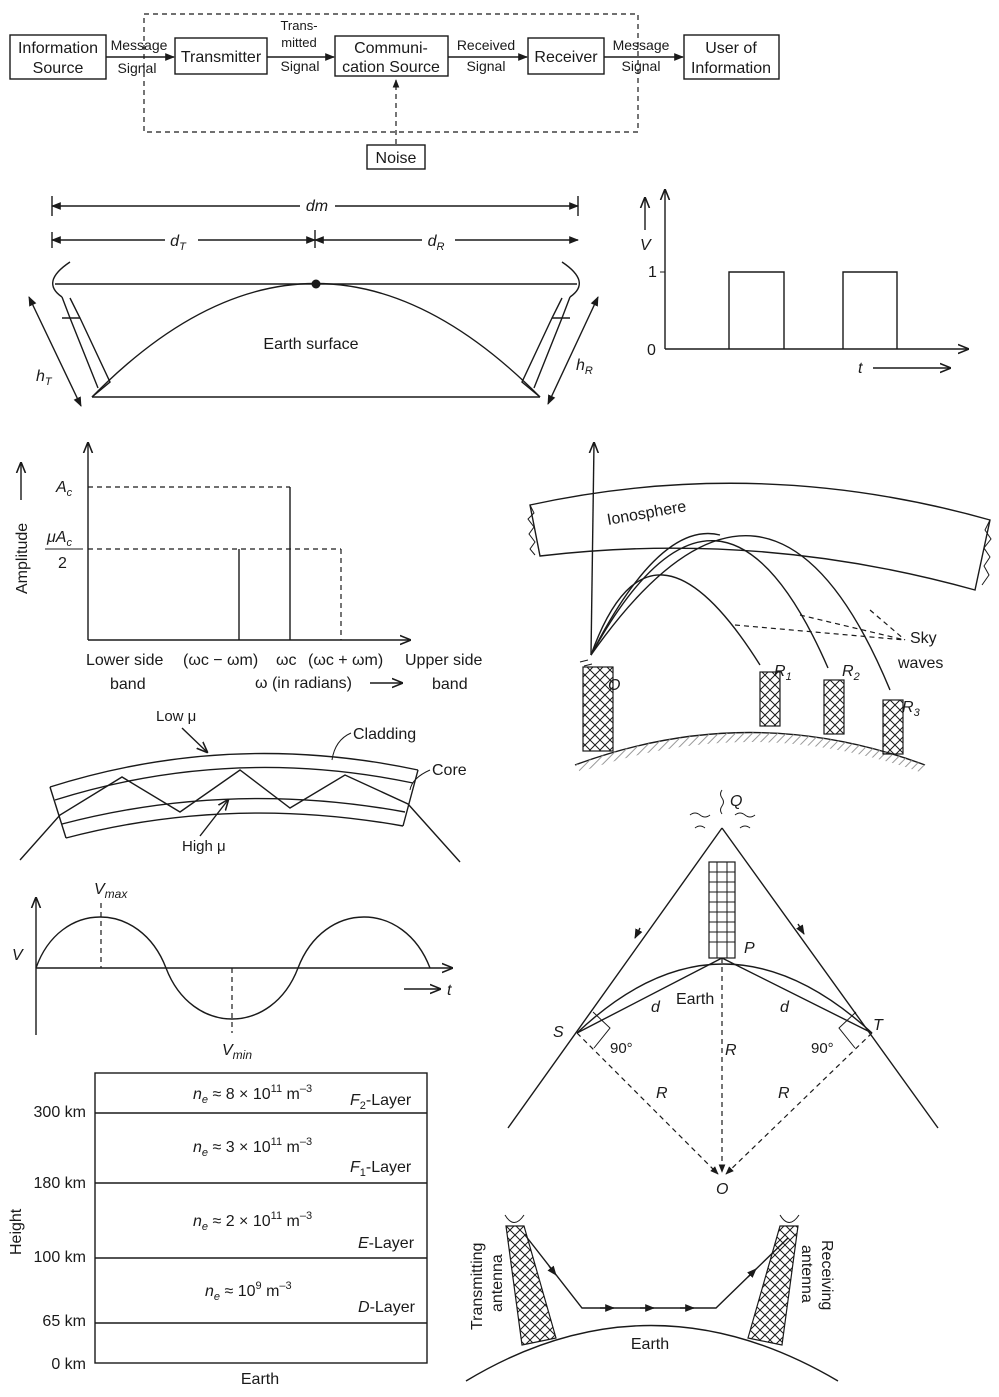 This screenshot has width=999, height=1397. I want to click on layers-frame, so click(261, 1218).